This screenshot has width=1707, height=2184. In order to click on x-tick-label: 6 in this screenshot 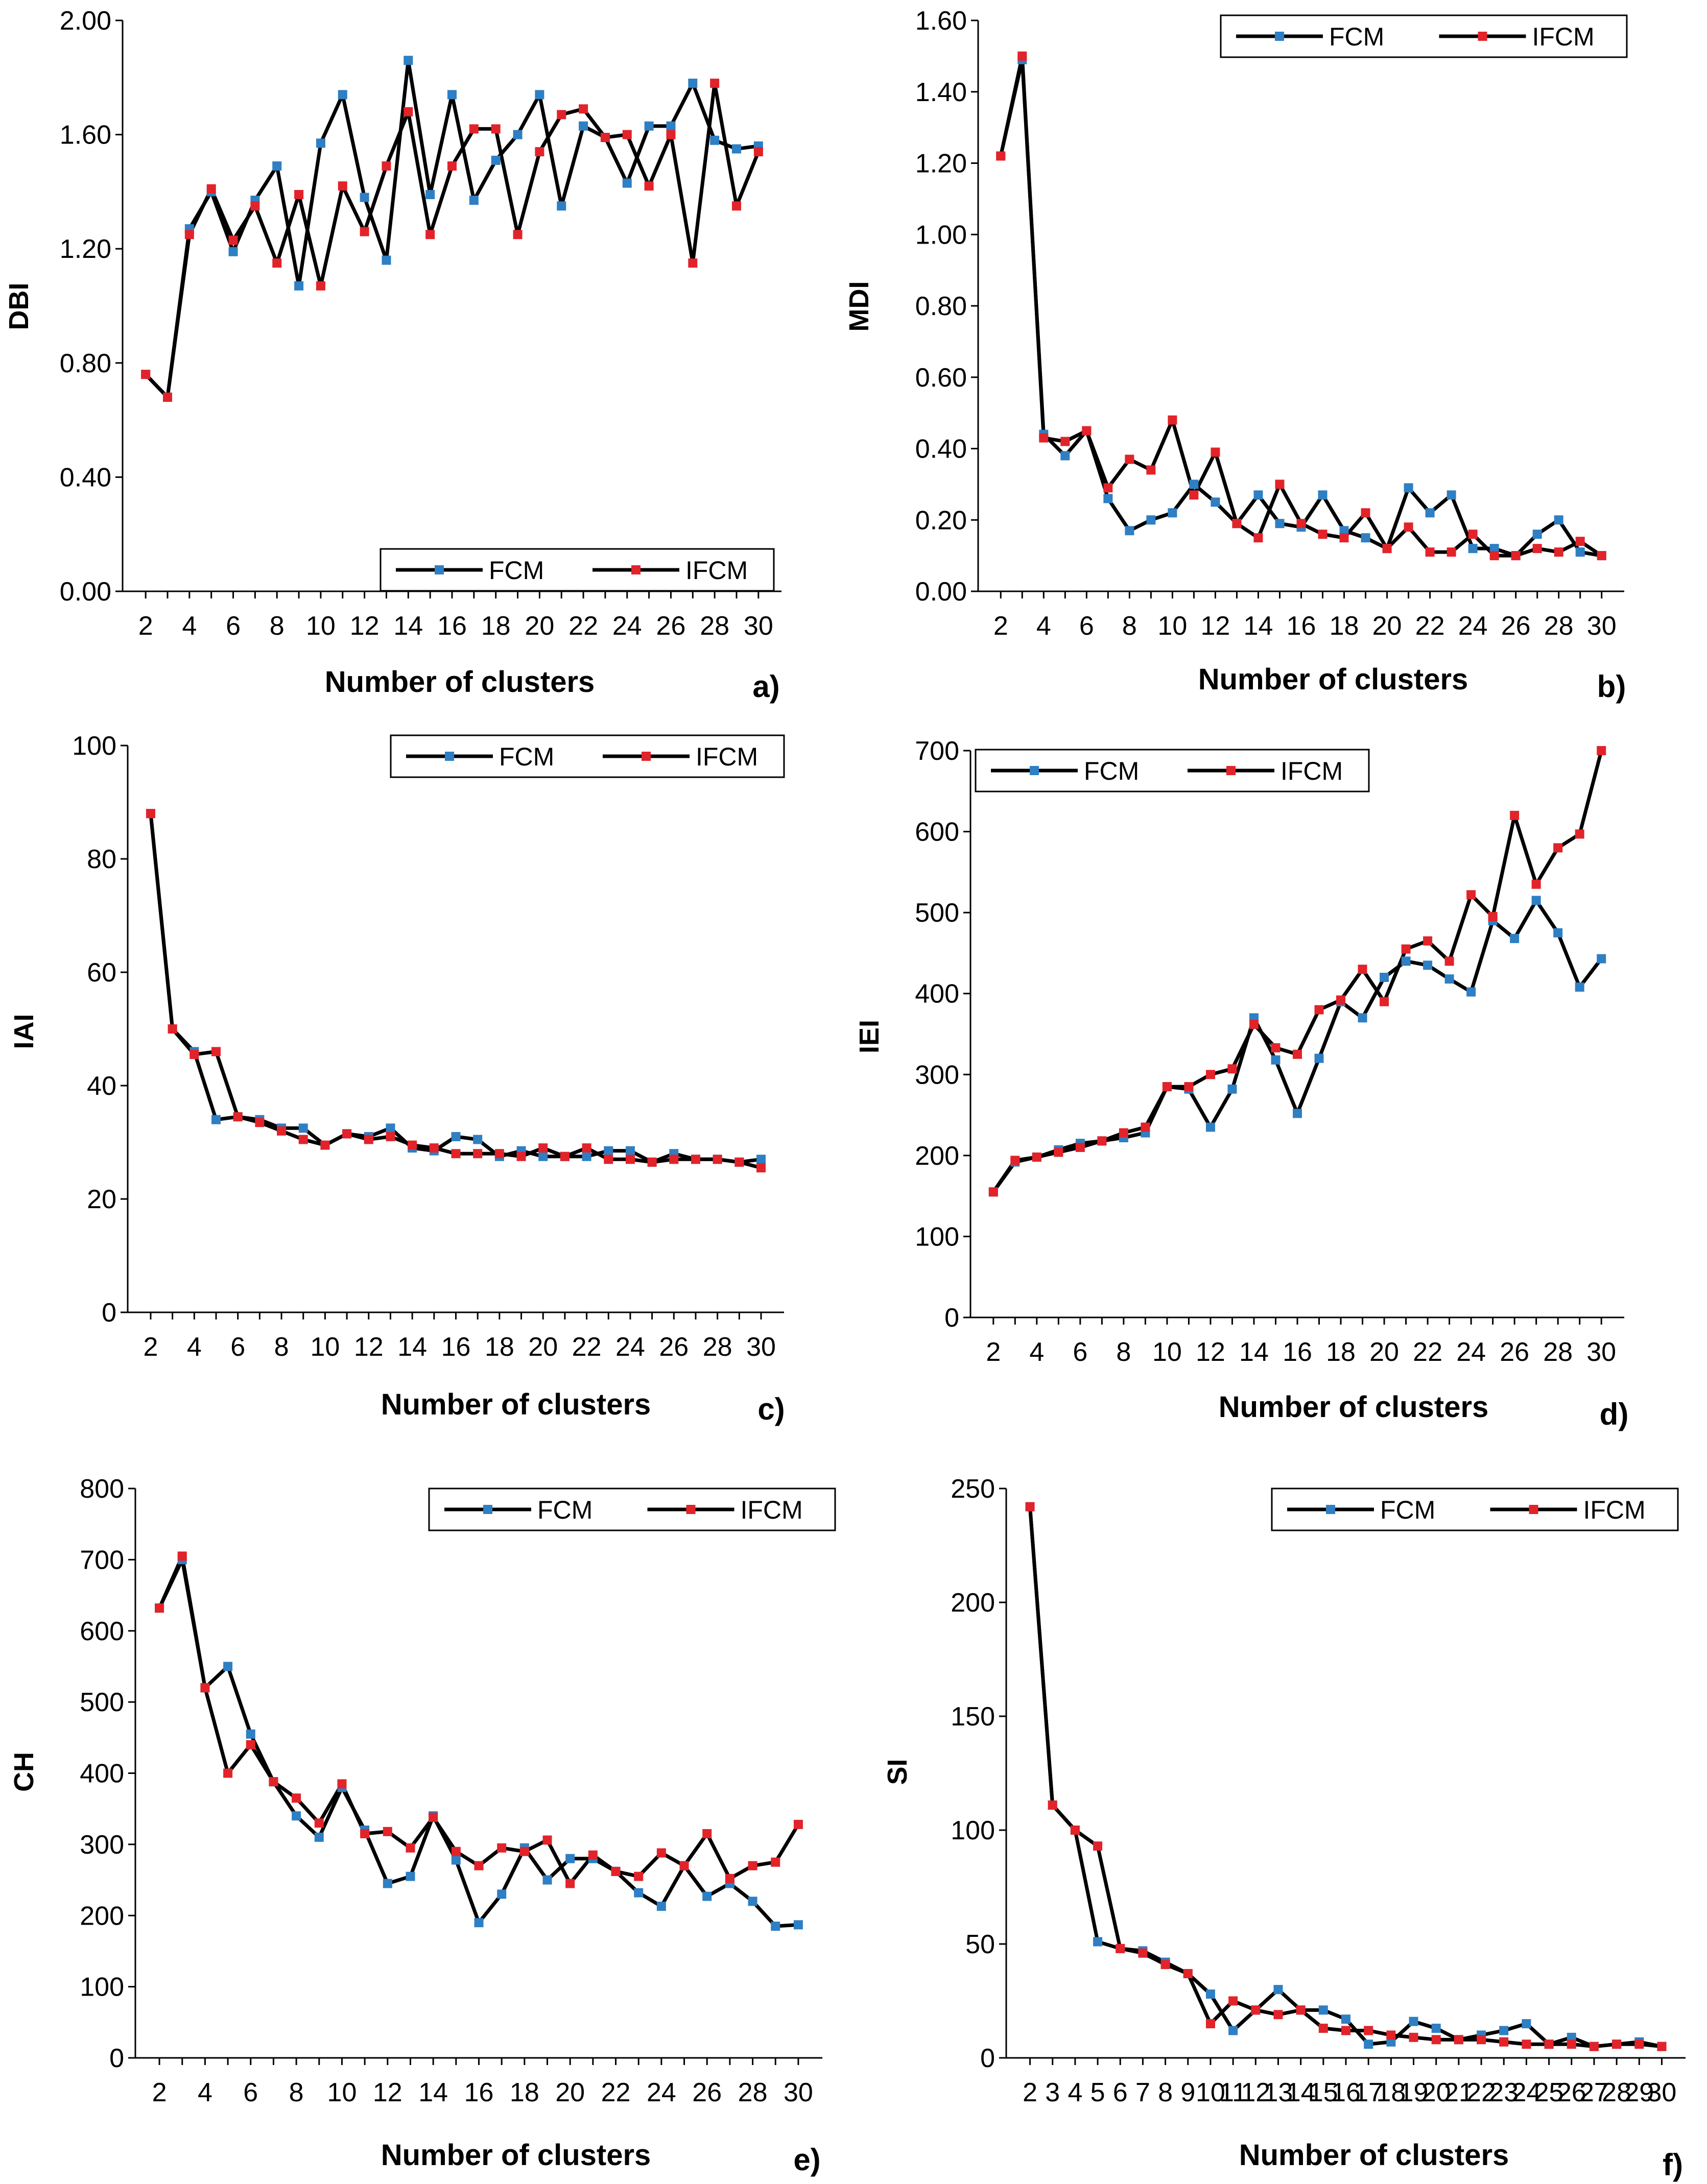, I will do `click(234, 626)`.